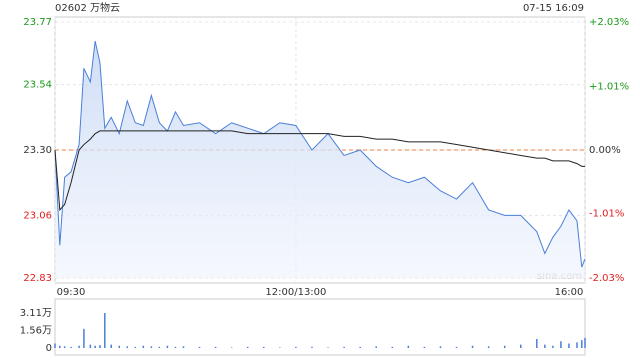 This screenshot has height=364, width=640. What do you see at coordinates (553, 8) in the screenshot?
I see `timestamp: 07-15 16:09` at bounding box center [553, 8].